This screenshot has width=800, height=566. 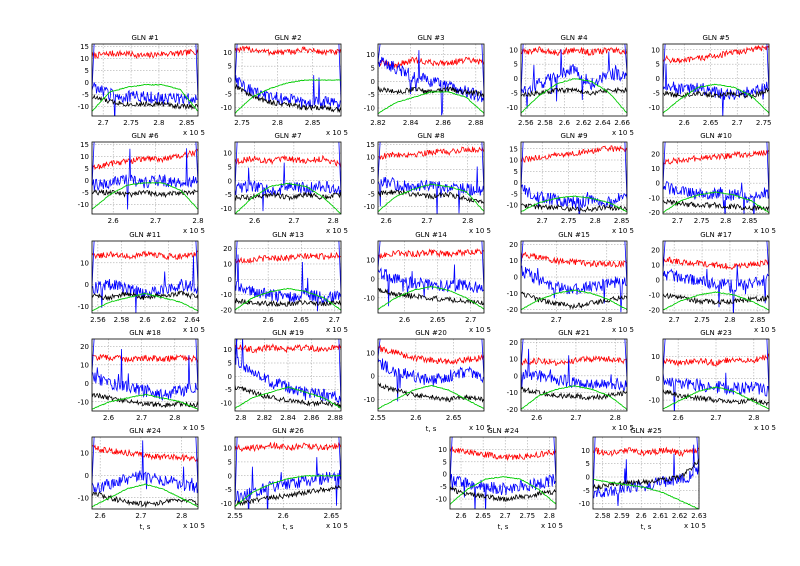 I want to click on series-black-line, so click(x=716, y=299).